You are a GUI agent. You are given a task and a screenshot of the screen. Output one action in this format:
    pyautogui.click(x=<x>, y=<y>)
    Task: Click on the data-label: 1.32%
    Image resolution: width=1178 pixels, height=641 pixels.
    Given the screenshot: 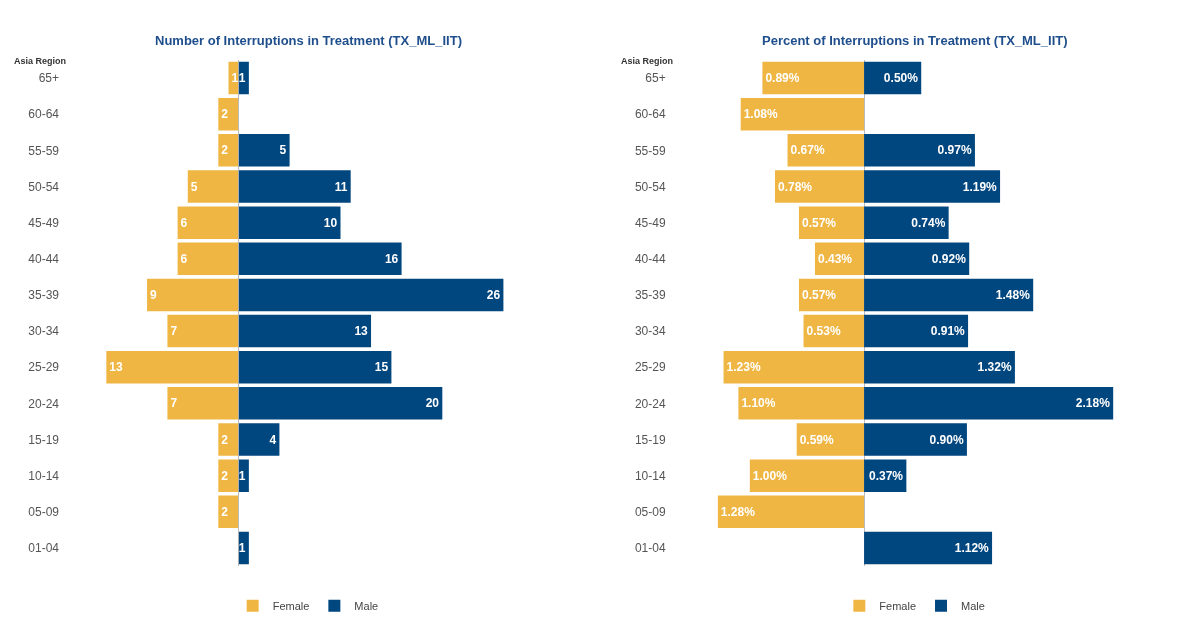 What is the action you would take?
    pyautogui.click(x=994, y=367)
    